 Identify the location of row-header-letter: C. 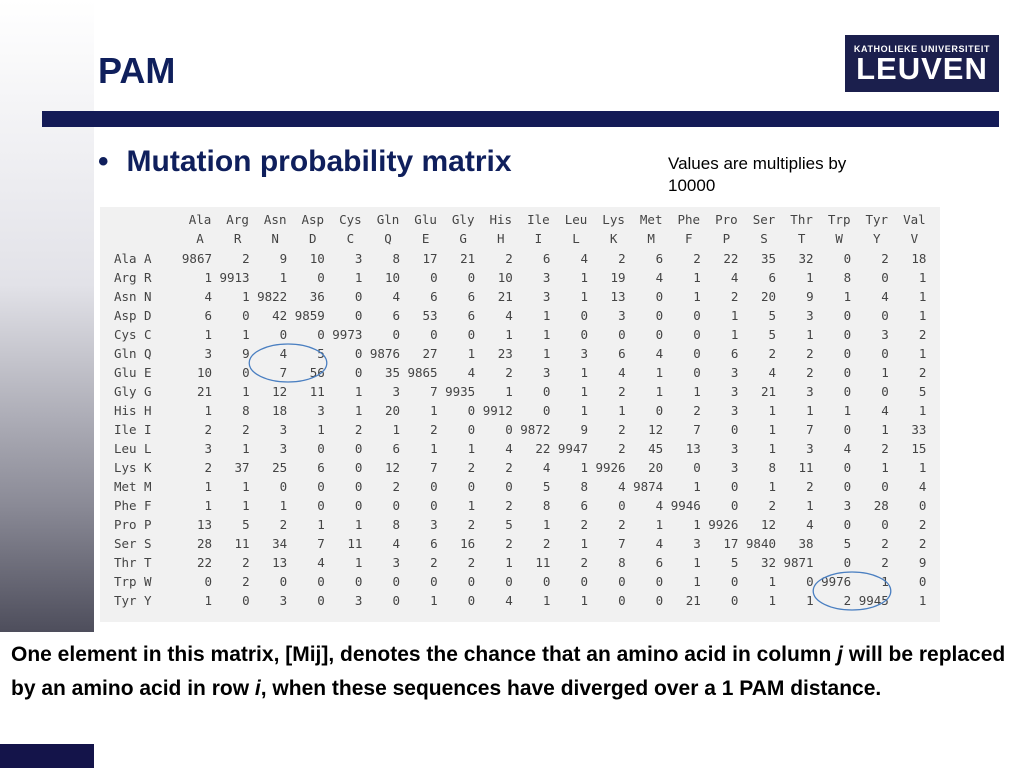
(148, 334).